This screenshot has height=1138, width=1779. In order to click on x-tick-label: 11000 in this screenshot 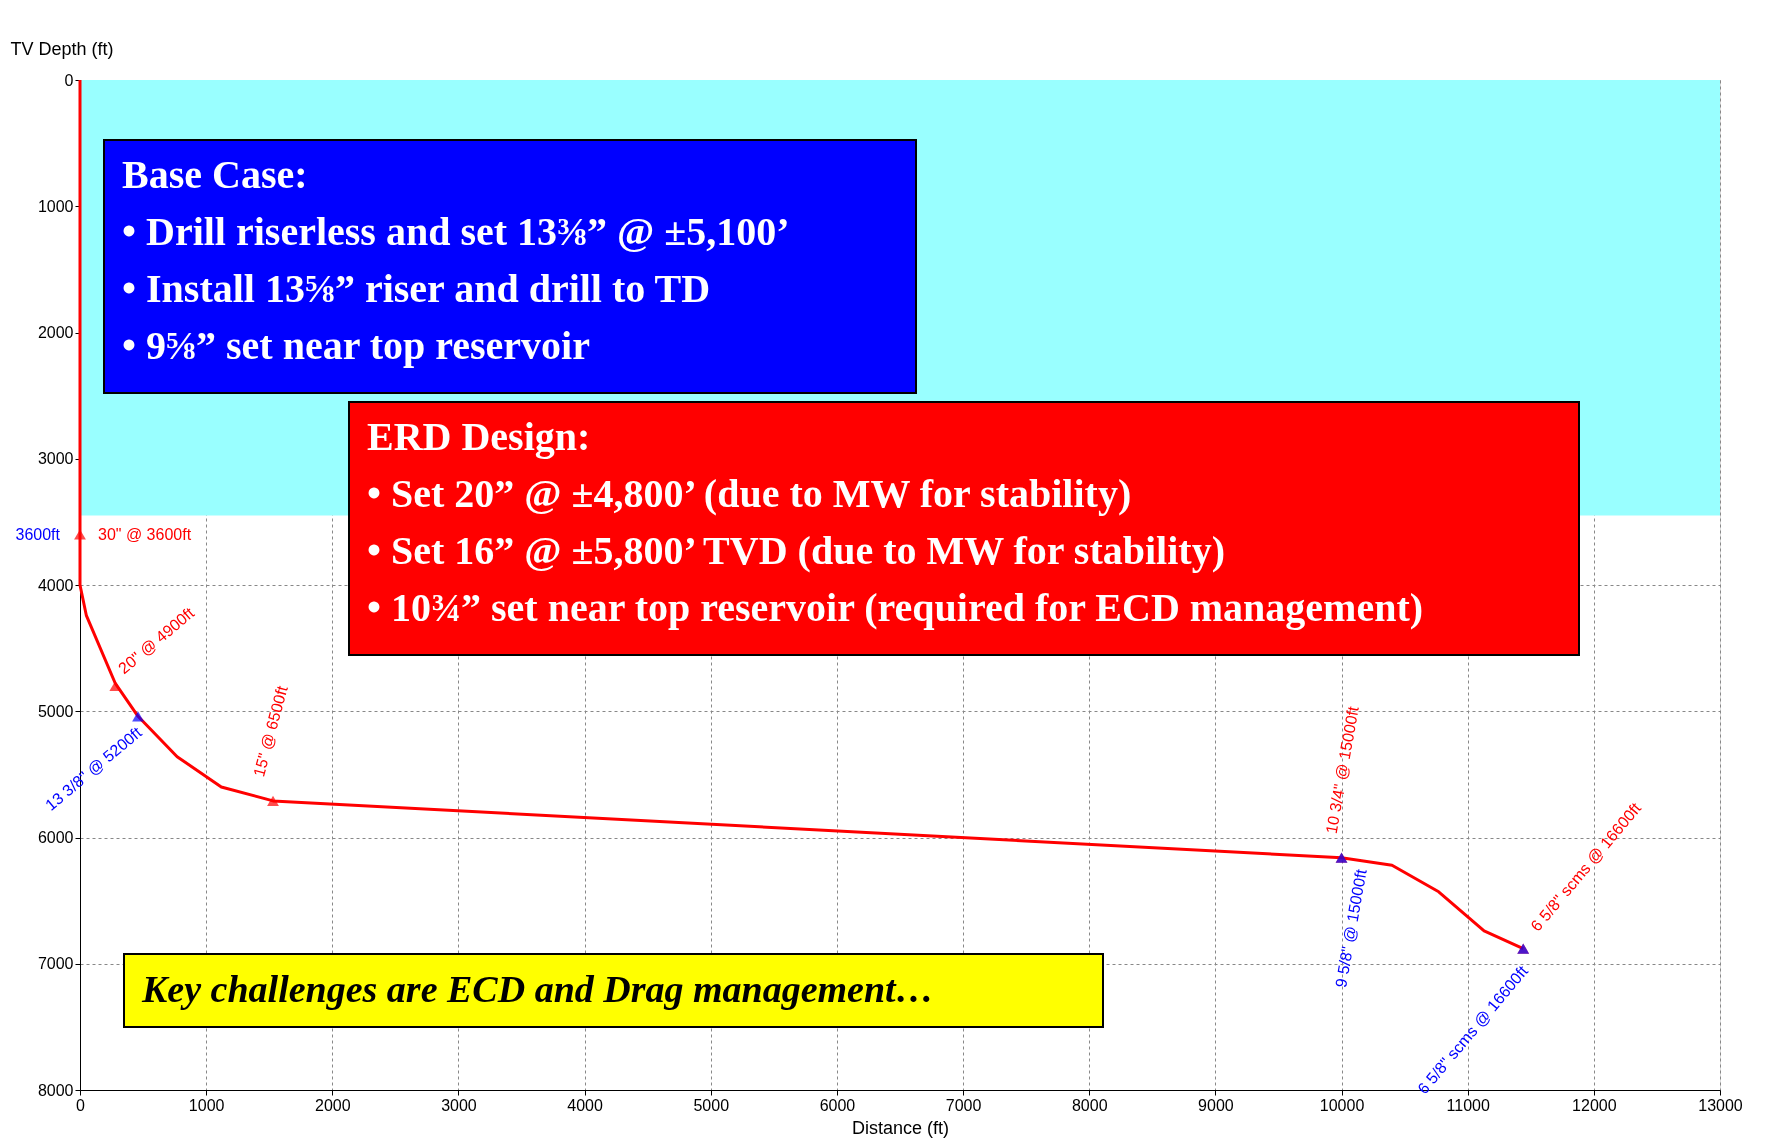, I will do `click(1468, 1105)`.